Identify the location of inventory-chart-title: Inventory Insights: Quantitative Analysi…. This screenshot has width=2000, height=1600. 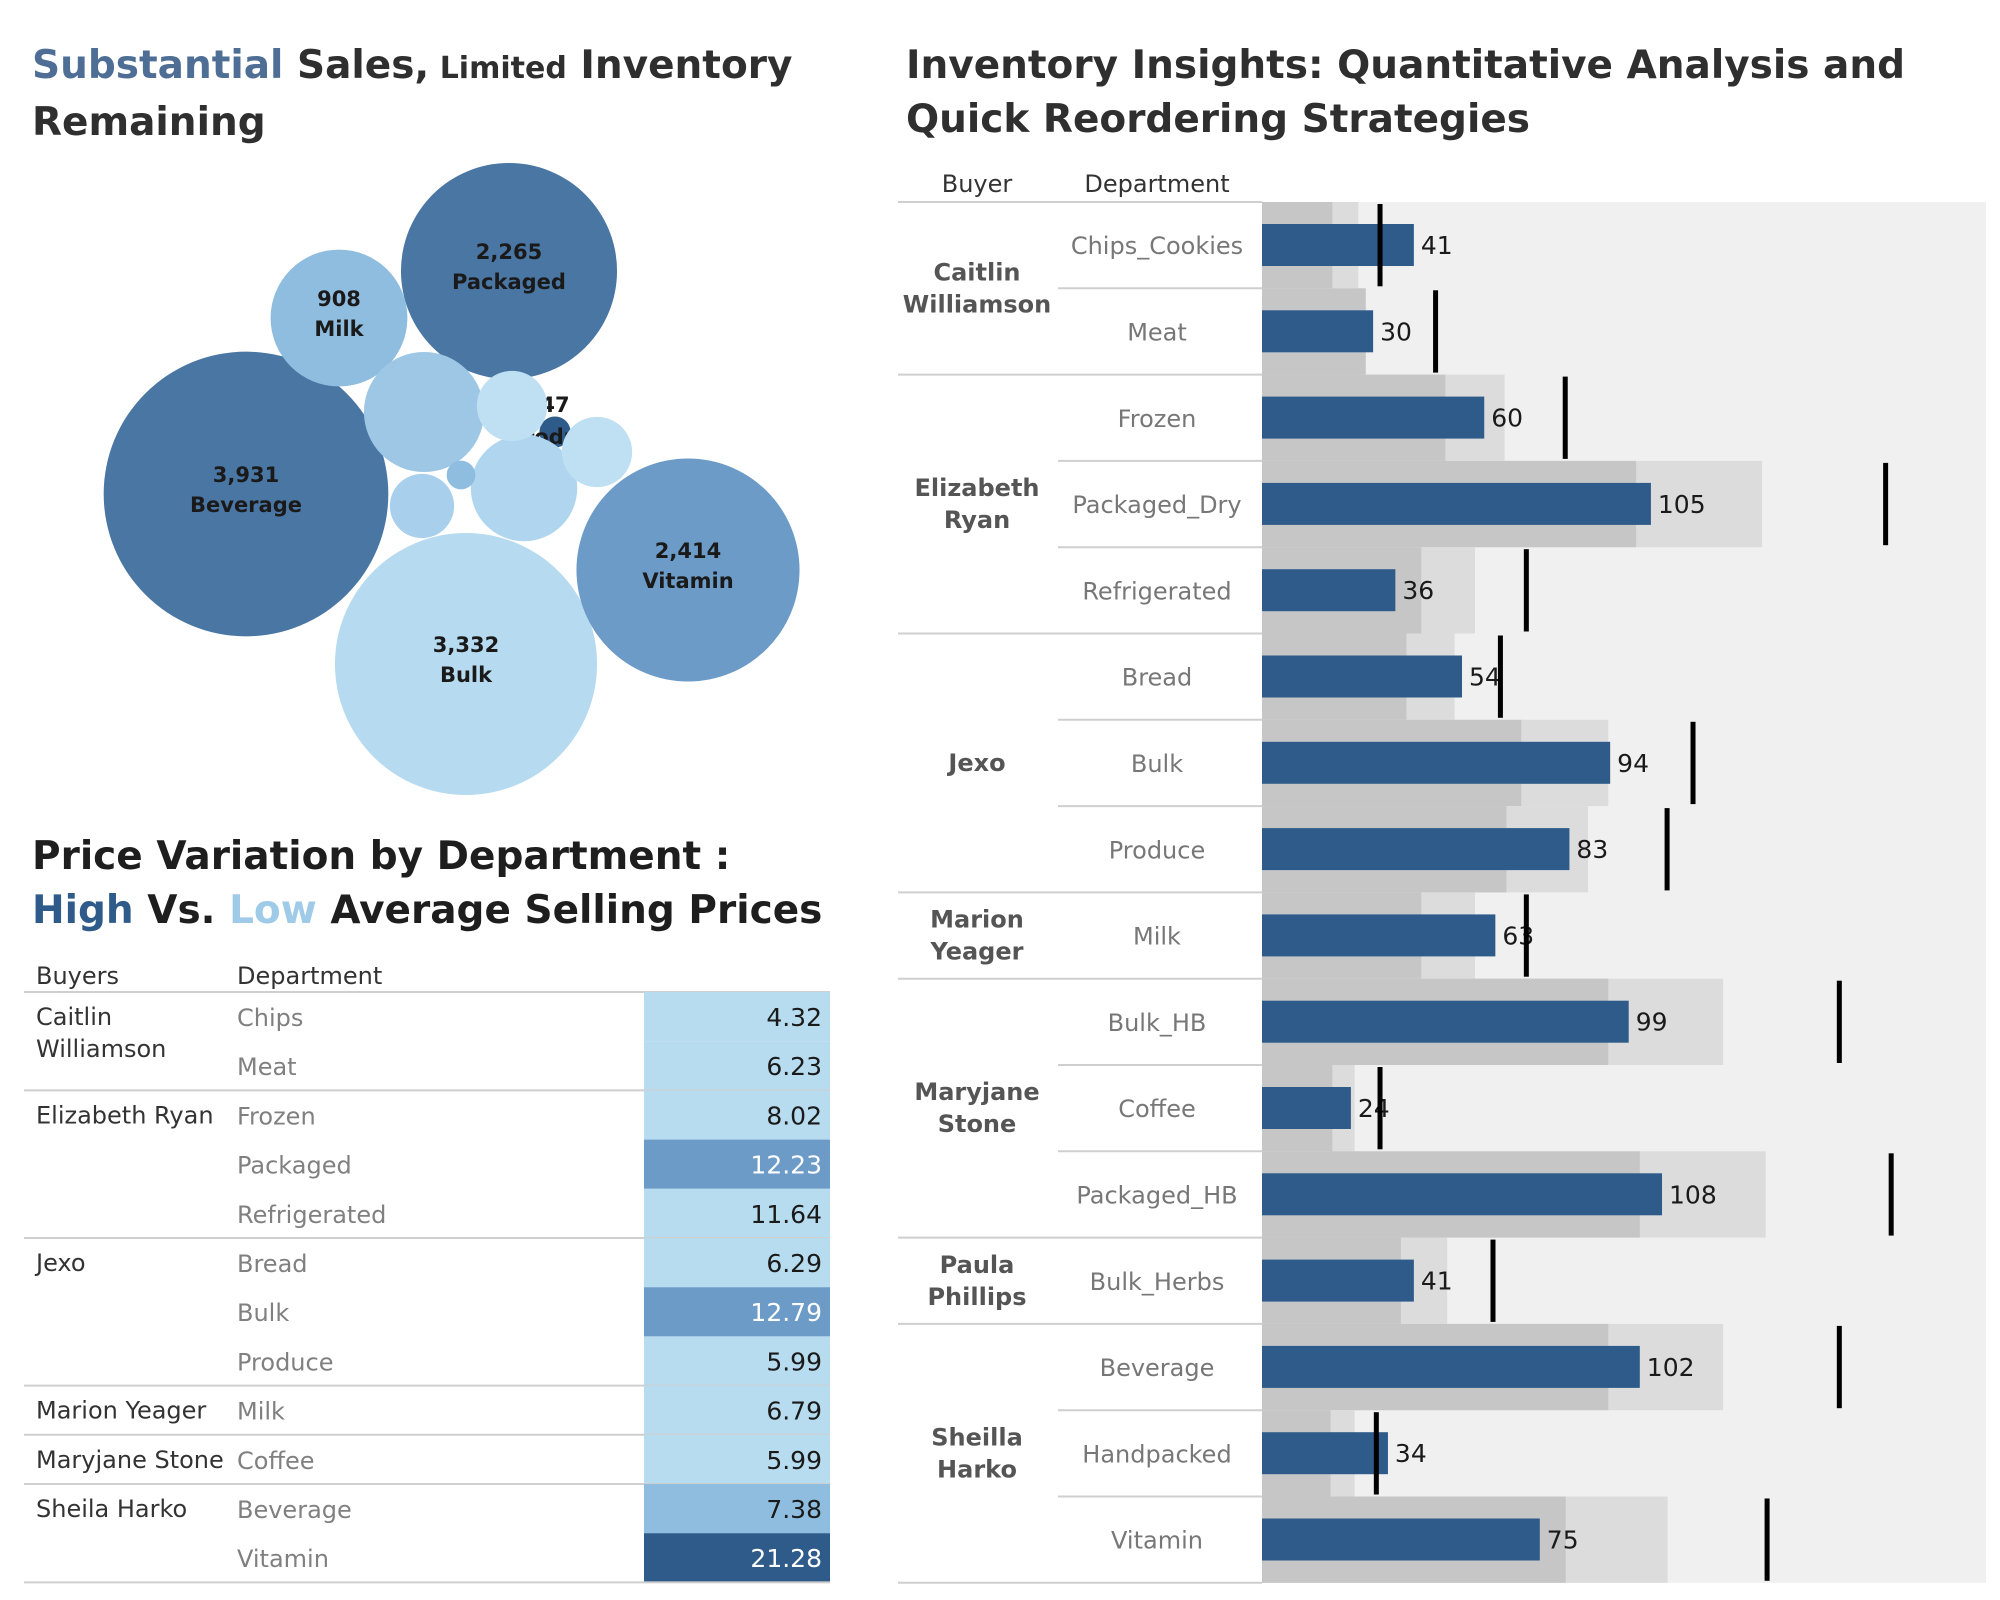
(1406, 92).